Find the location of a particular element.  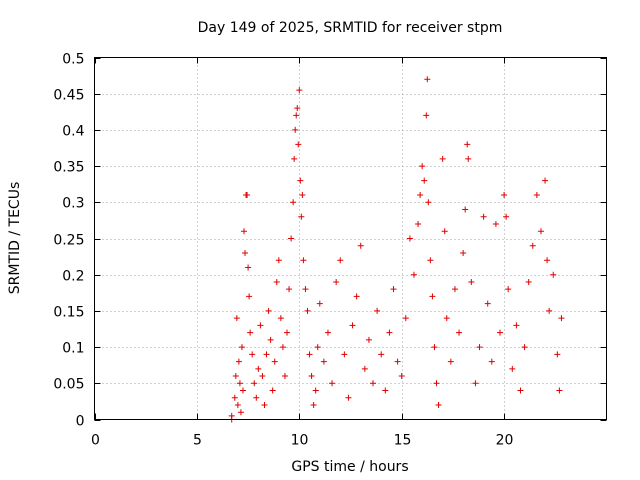

y-tick-label: 0.1 is located at coordinates (73, 349).